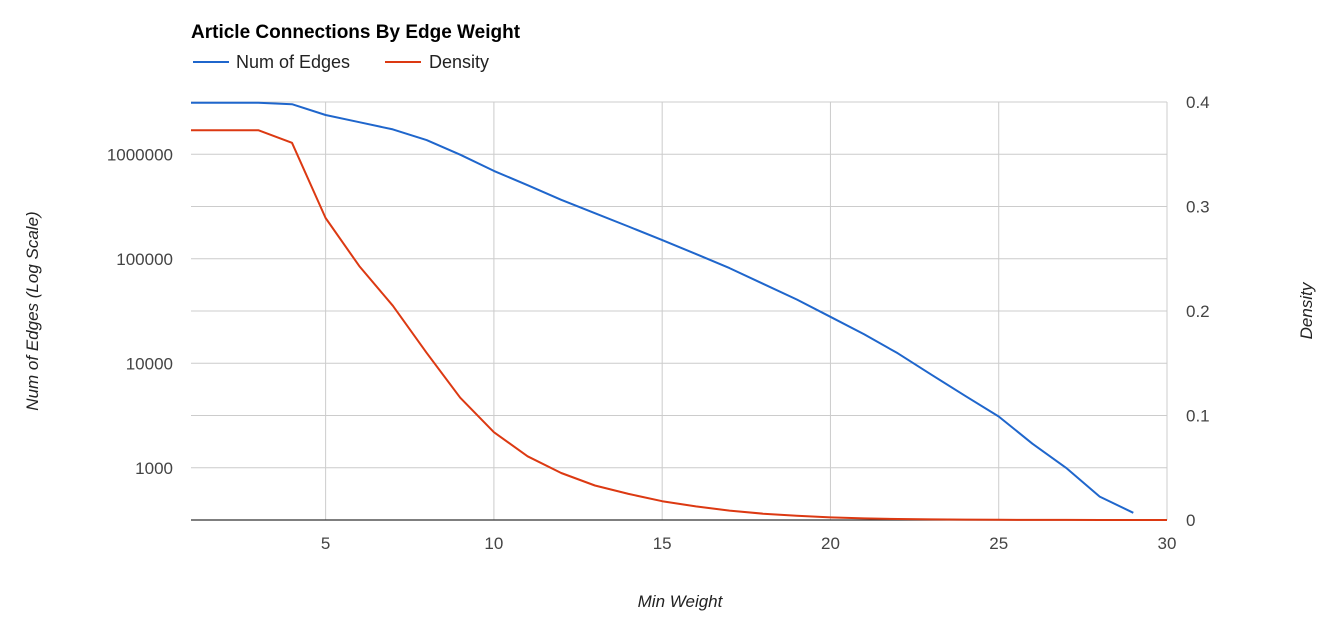 The height and width of the screenshot is (635, 1338). What do you see at coordinates (1198, 207) in the screenshot?
I see `y-right-tick-label-0-3: 0.3` at bounding box center [1198, 207].